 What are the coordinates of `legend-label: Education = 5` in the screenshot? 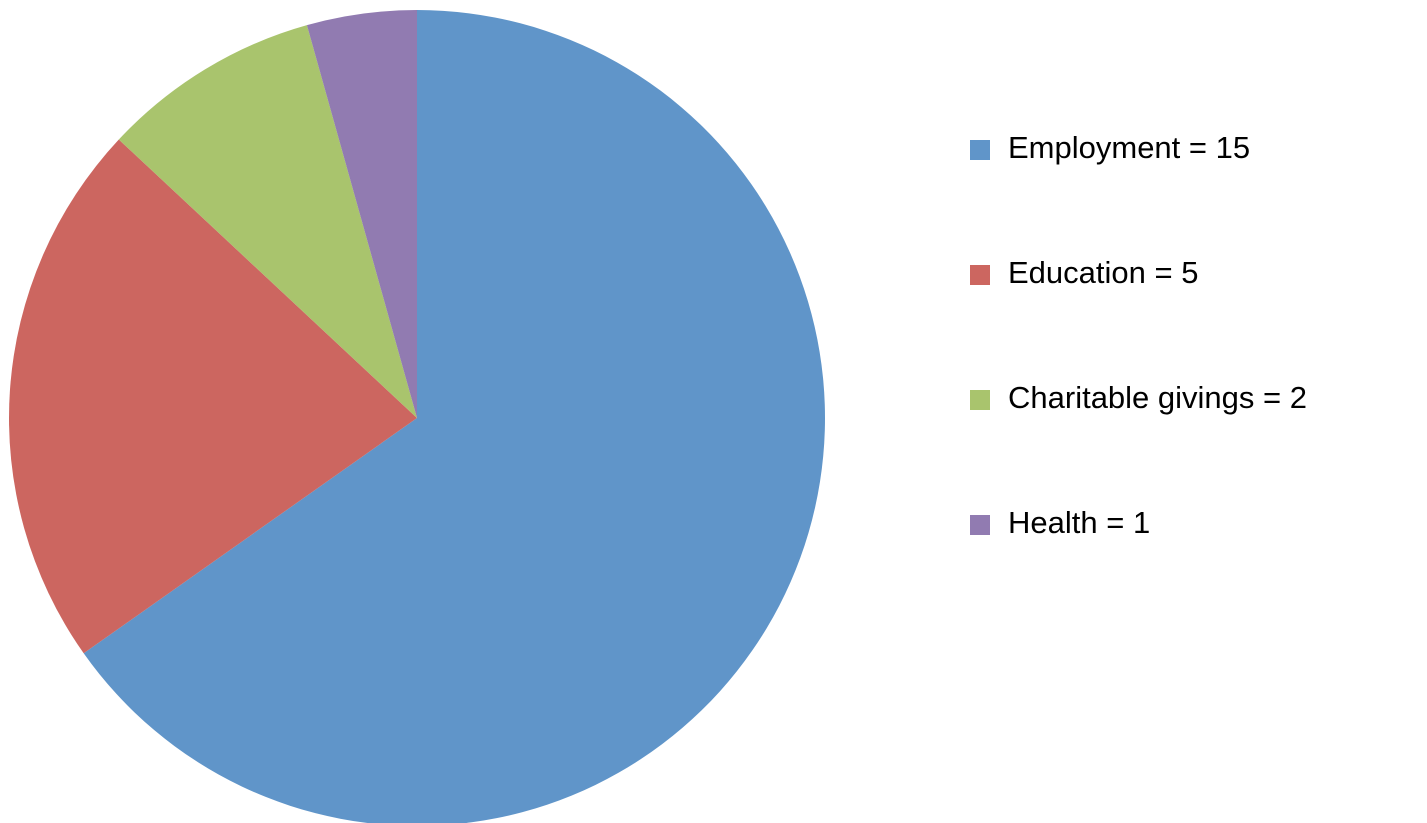 It's located at (1103, 272).